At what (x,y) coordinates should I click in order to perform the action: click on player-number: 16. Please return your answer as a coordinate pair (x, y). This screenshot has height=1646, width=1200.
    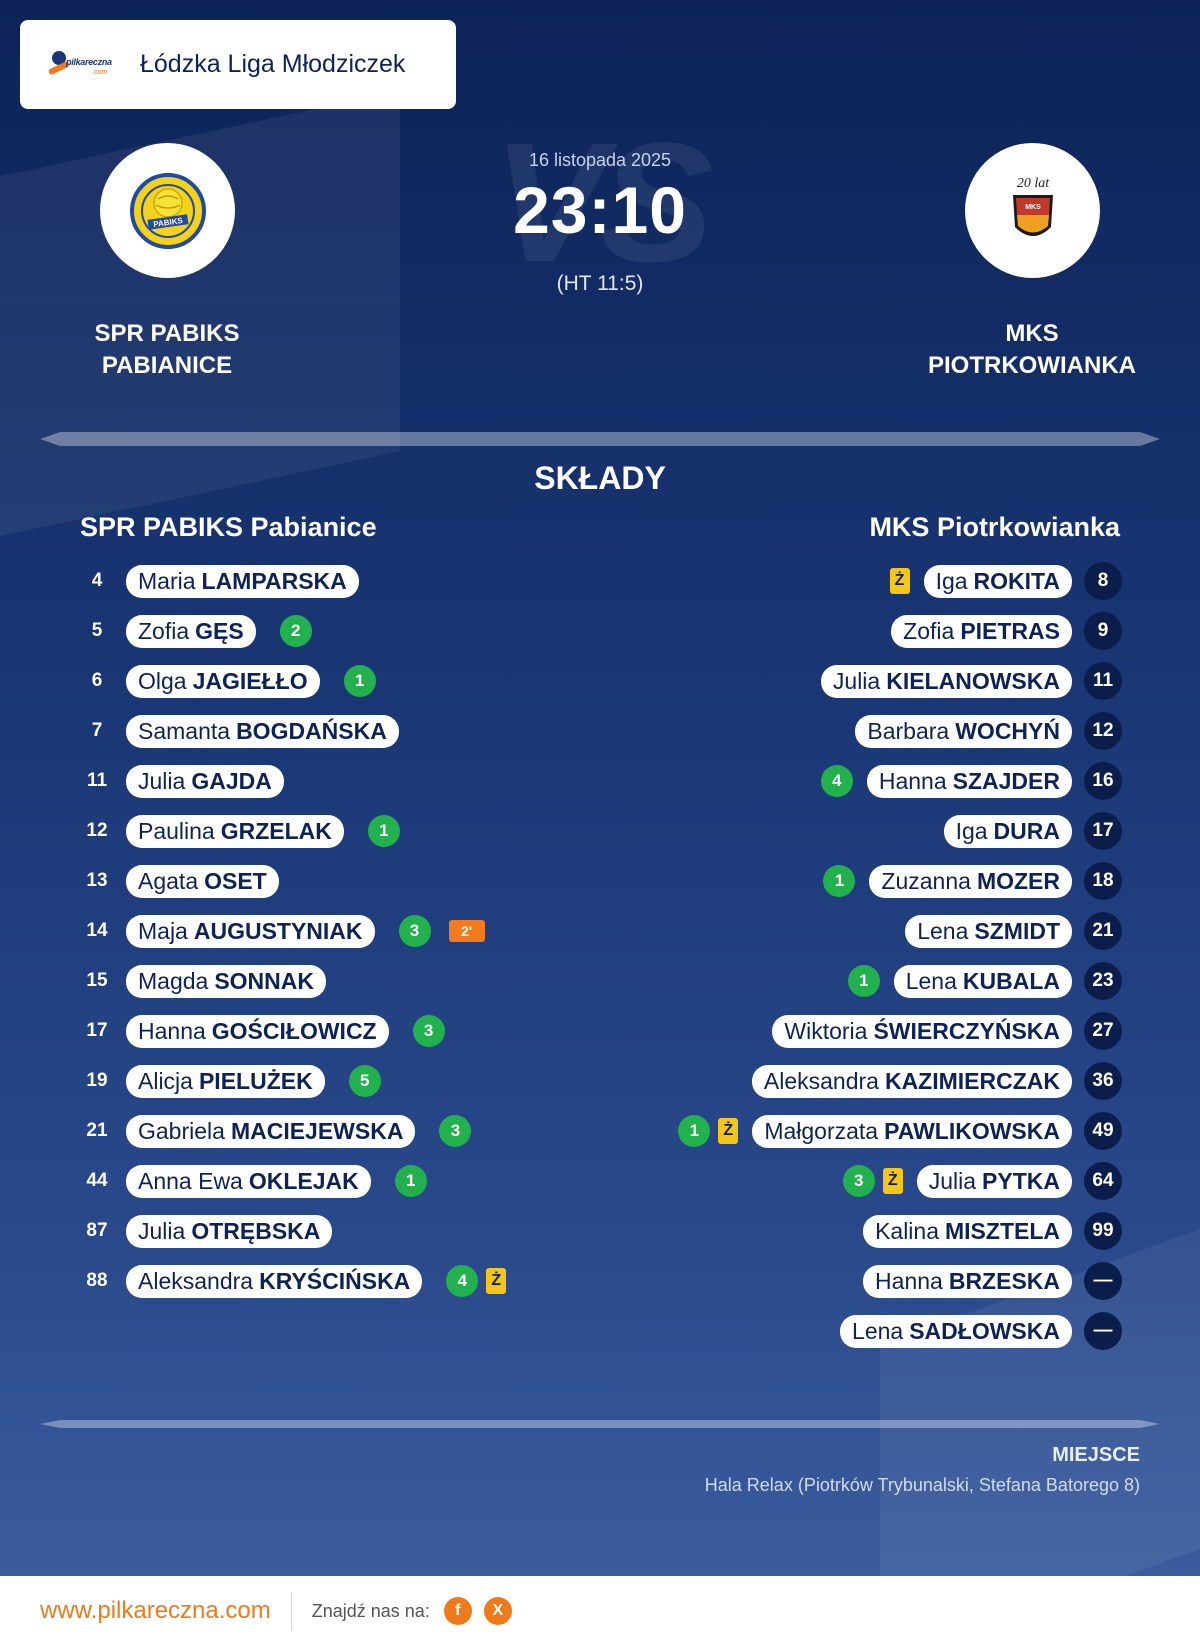
    Looking at the image, I should click on (1103, 781).